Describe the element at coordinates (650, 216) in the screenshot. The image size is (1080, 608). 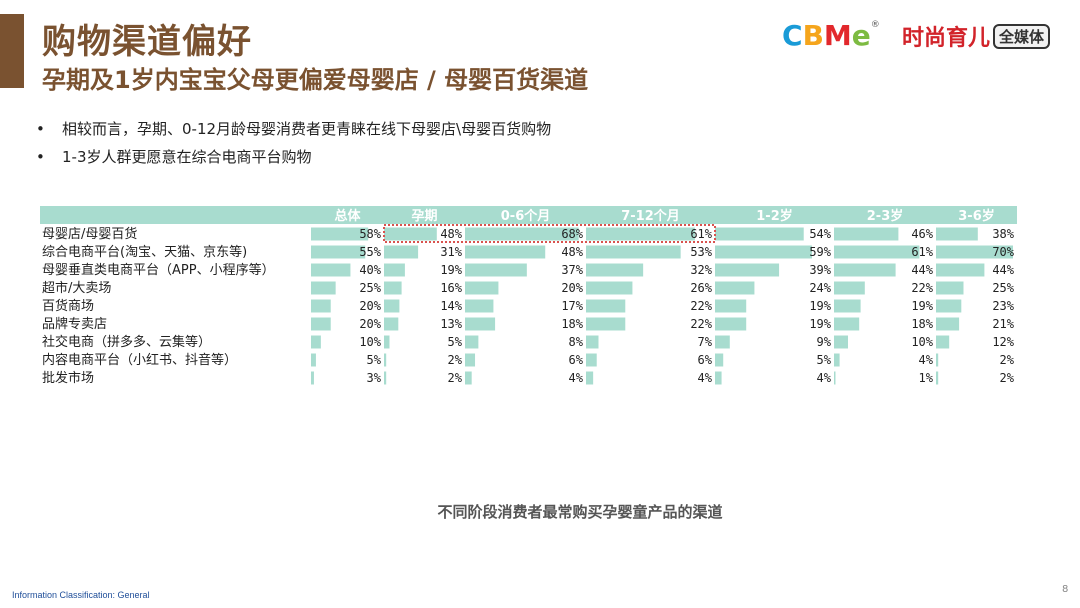
I see `column-header: 7-12个月` at that location.